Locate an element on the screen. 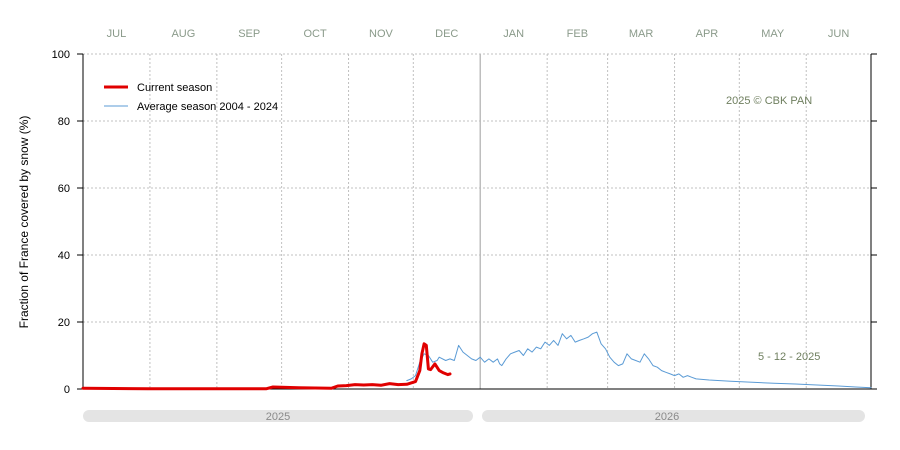 The image size is (900, 450). legend-current-label: Current season is located at coordinates (174, 88).